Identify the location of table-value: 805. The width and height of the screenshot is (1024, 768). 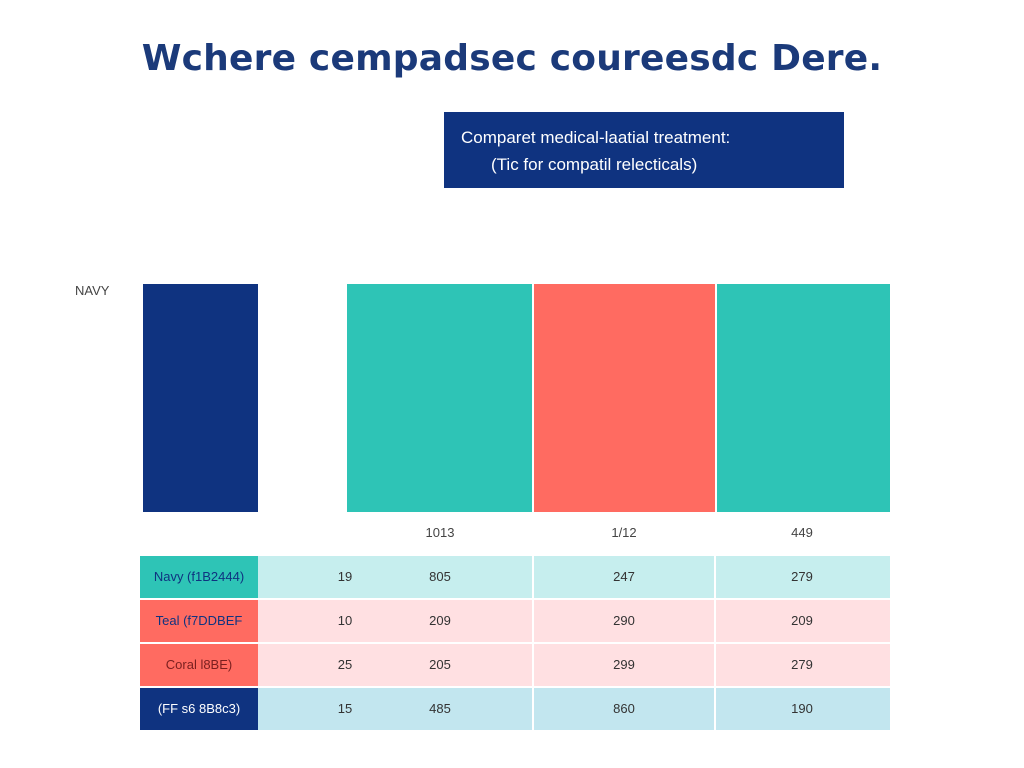
(440, 576).